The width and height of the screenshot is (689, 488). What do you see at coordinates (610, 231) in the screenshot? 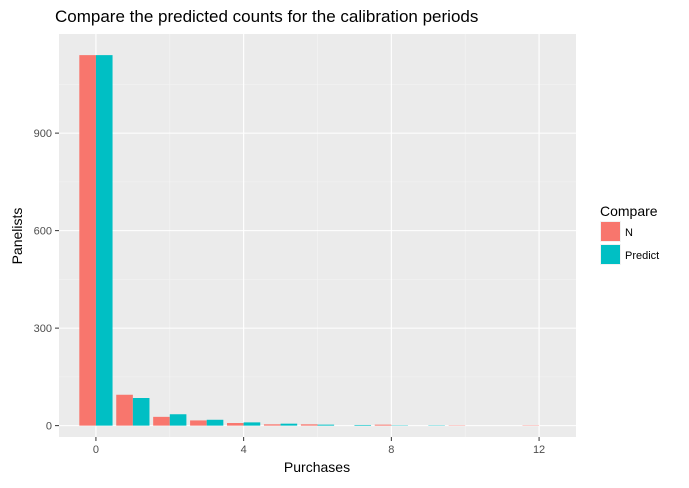
I see `legend-swatch-n` at bounding box center [610, 231].